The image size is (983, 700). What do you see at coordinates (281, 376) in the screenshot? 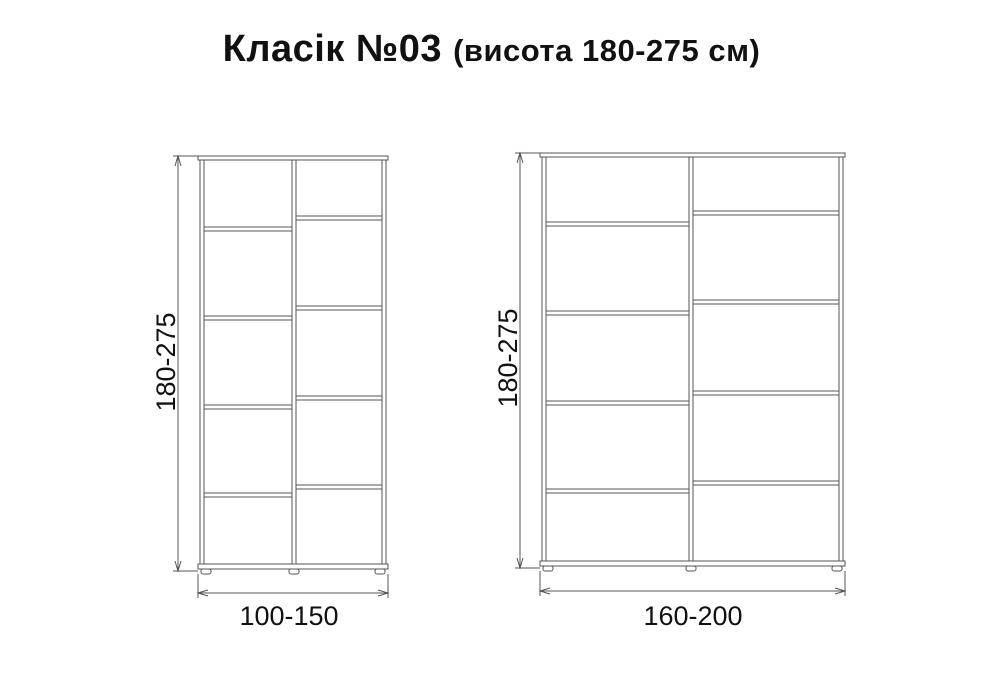
I see `wardrobe-narrow` at bounding box center [281, 376].